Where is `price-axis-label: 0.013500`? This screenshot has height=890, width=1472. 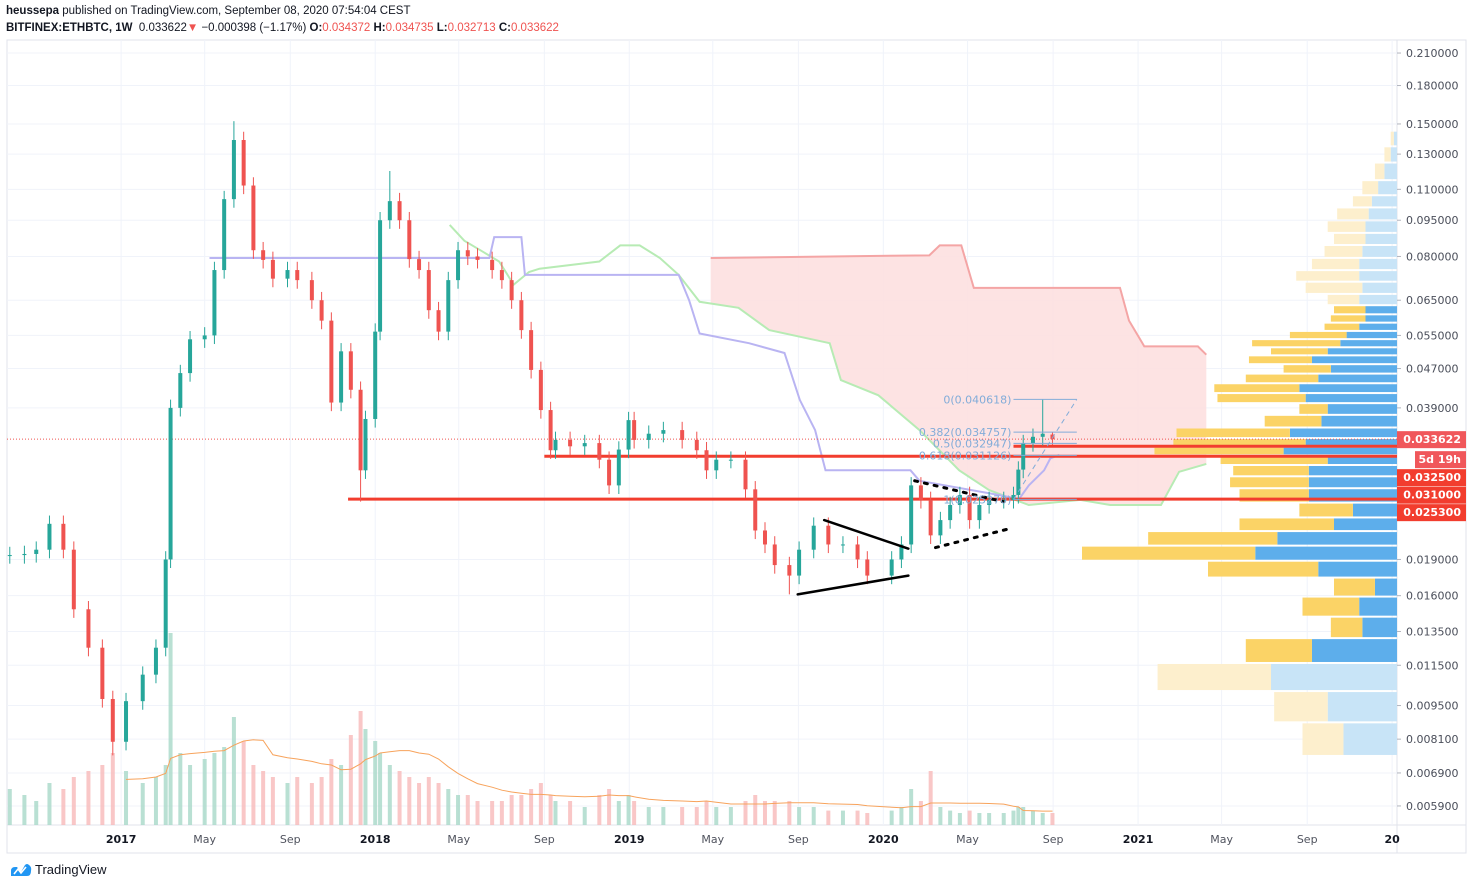
price-axis-label: 0.013500 is located at coordinates (1432, 631).